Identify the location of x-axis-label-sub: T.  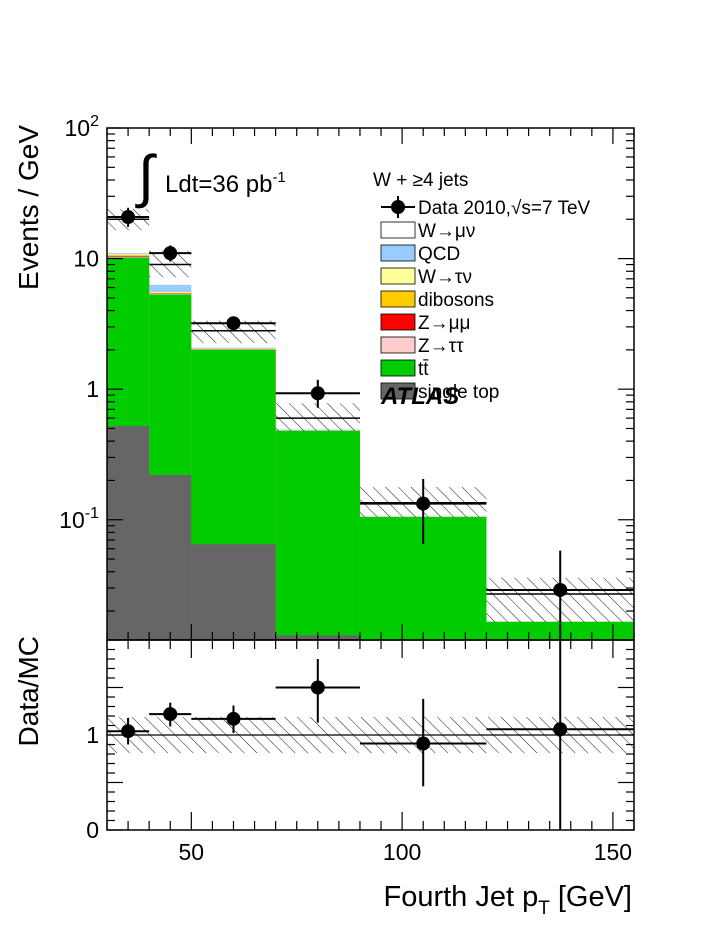
(544, 908).